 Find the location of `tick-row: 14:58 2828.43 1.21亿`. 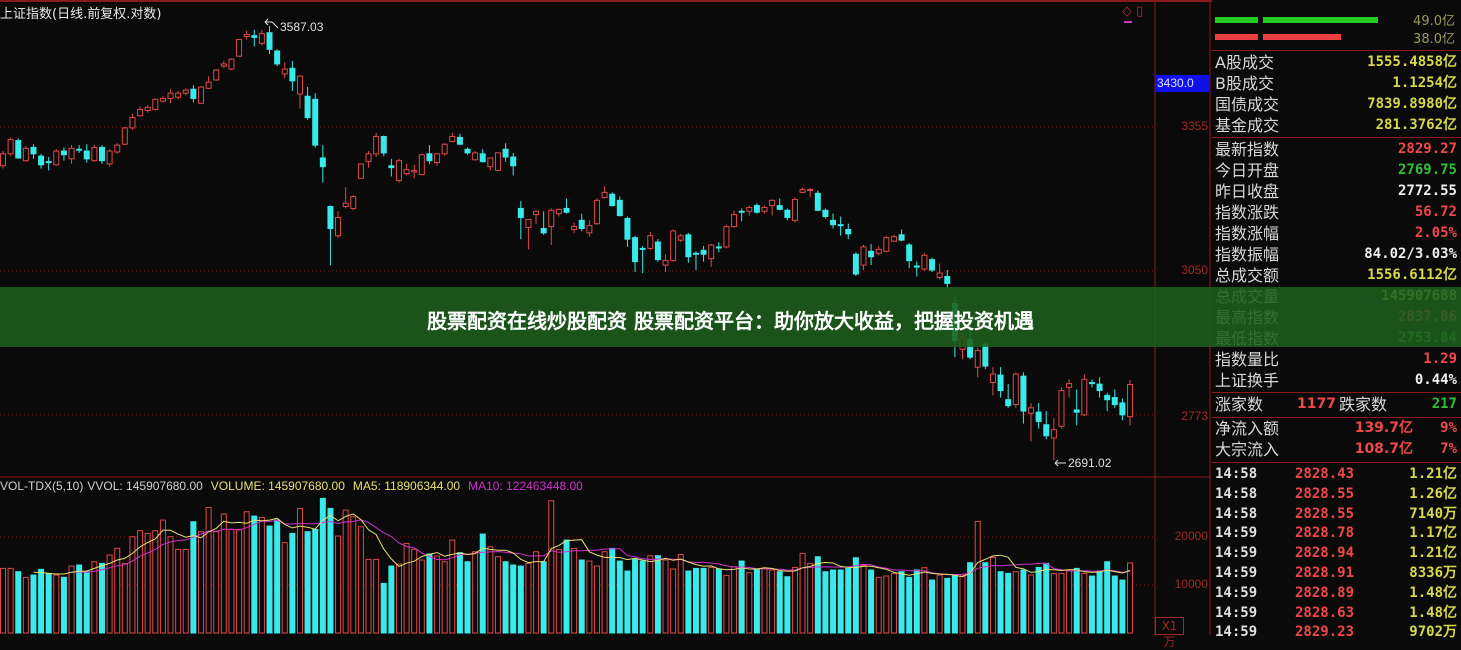

tick-row: 14:58 2828.43 1.21亿 is located at coordinates (1336, 474).